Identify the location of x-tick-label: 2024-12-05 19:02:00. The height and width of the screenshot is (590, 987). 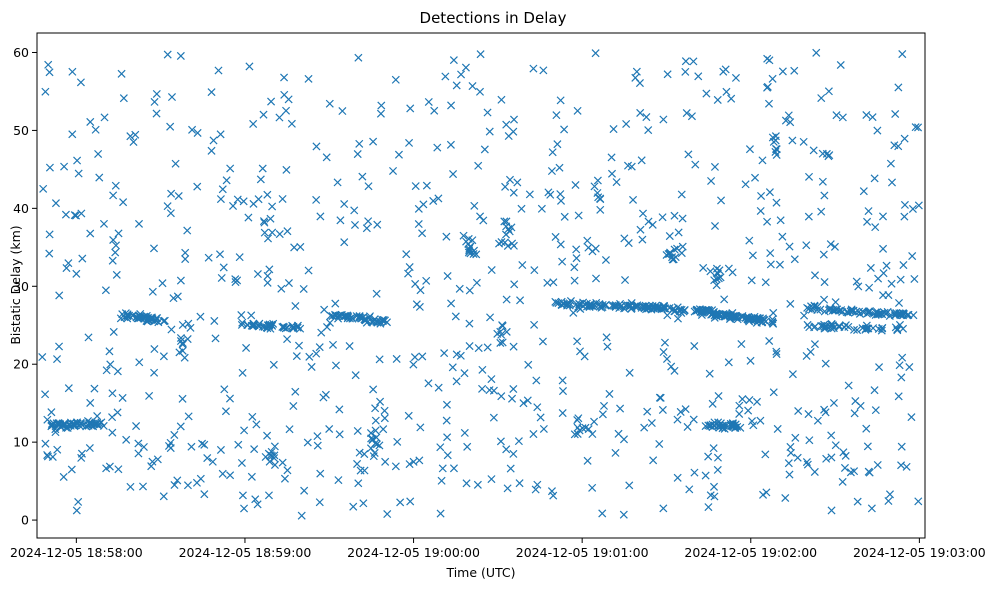
(750, 552).